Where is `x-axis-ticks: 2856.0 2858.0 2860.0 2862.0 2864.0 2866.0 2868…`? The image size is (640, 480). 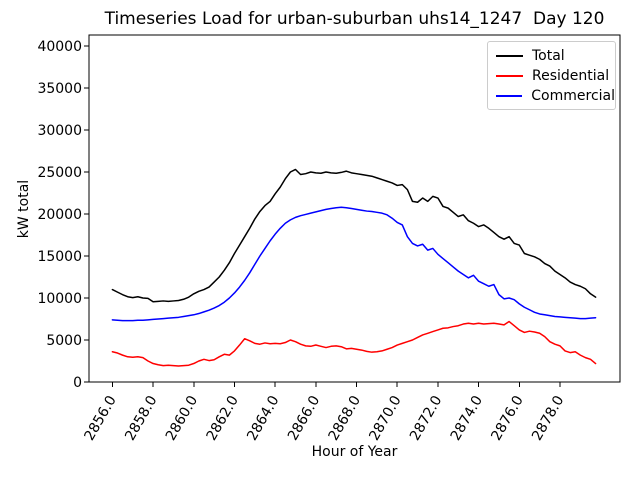
x-axis-ticks: 2856.0 2858.0 2860.0 2862.0 2864.0 2866.0 2868… is located at coordinates (324, 412).